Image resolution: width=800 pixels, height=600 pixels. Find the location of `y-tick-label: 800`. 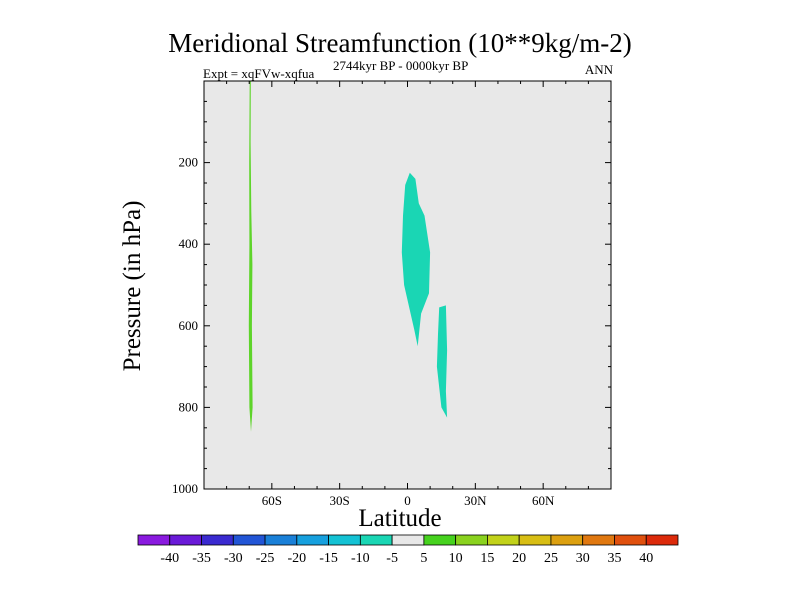

y-tick-label: 800 is located at coordinates (189, 406).